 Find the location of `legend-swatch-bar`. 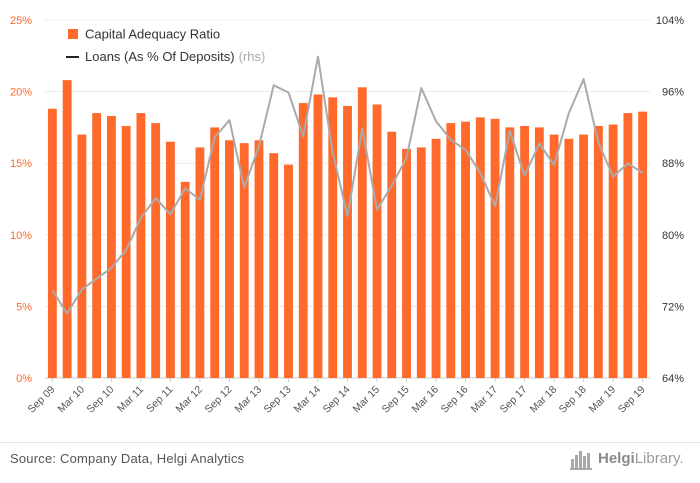

legend-swatch-bar is located at coordinates (73, 34).